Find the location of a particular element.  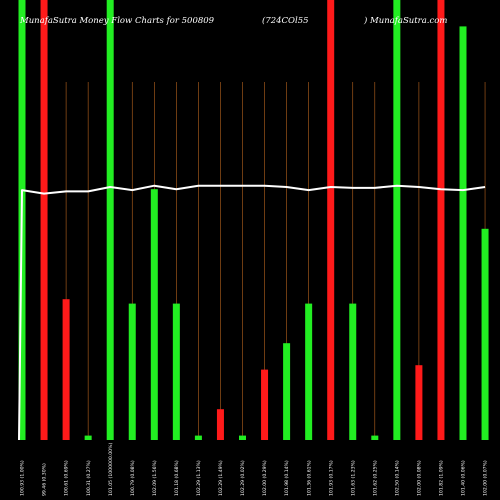

x-tick-label: 101.40 (0.06%) is located at coordinates (464, 478).